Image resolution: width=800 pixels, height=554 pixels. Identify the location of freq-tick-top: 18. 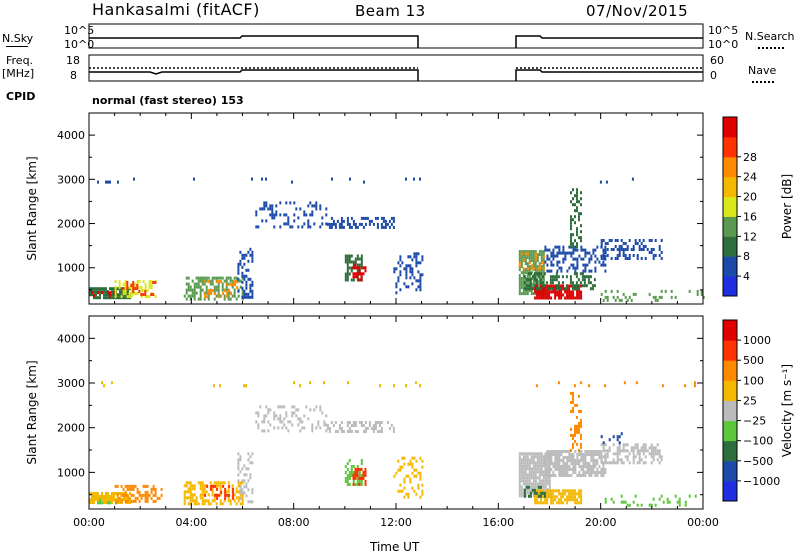
(73, 60).